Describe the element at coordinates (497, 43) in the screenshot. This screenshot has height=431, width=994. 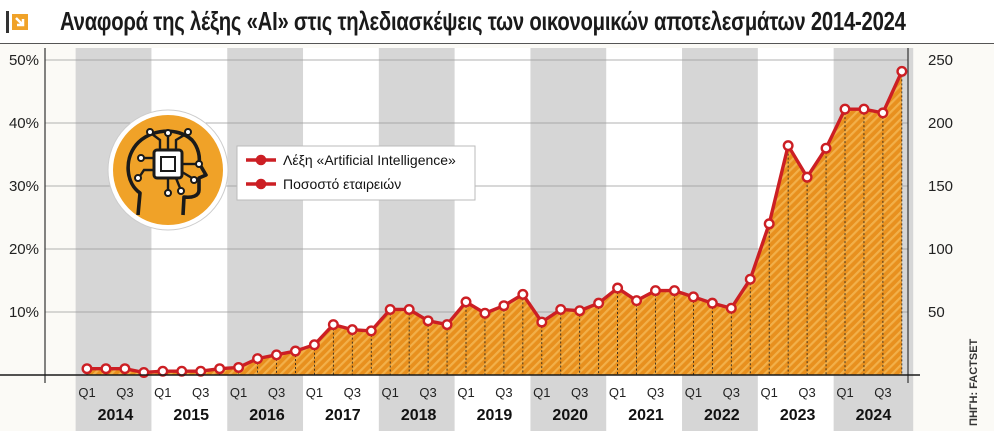
I see `title-divider` at that location.